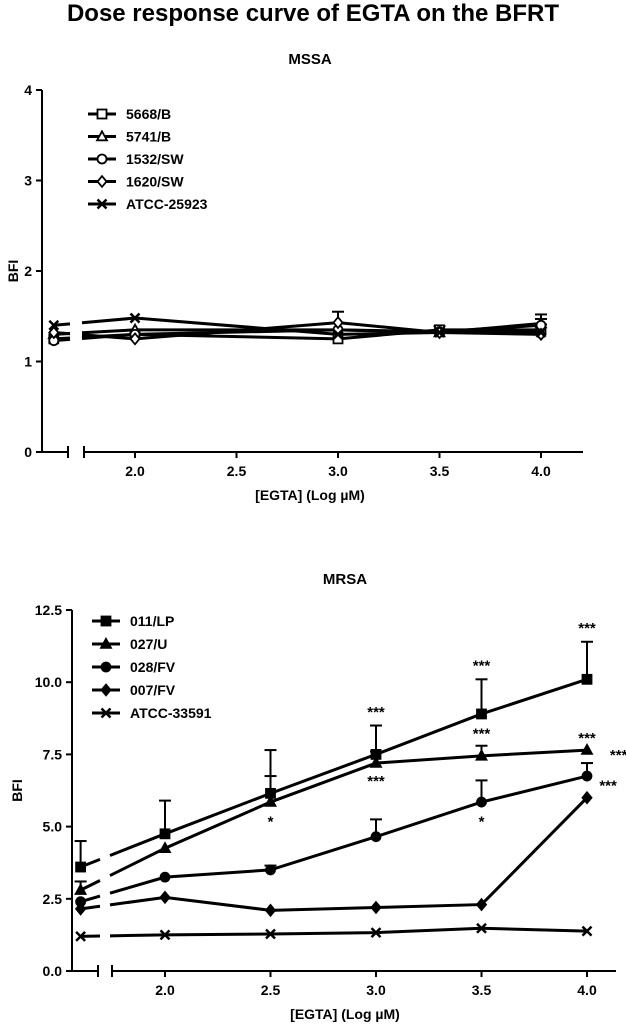 This screenshot has width=626, height=1025. Describe the element at coordinates (155, 159) in the screenshot. I see `legend-label: 1532/SW` at that location.